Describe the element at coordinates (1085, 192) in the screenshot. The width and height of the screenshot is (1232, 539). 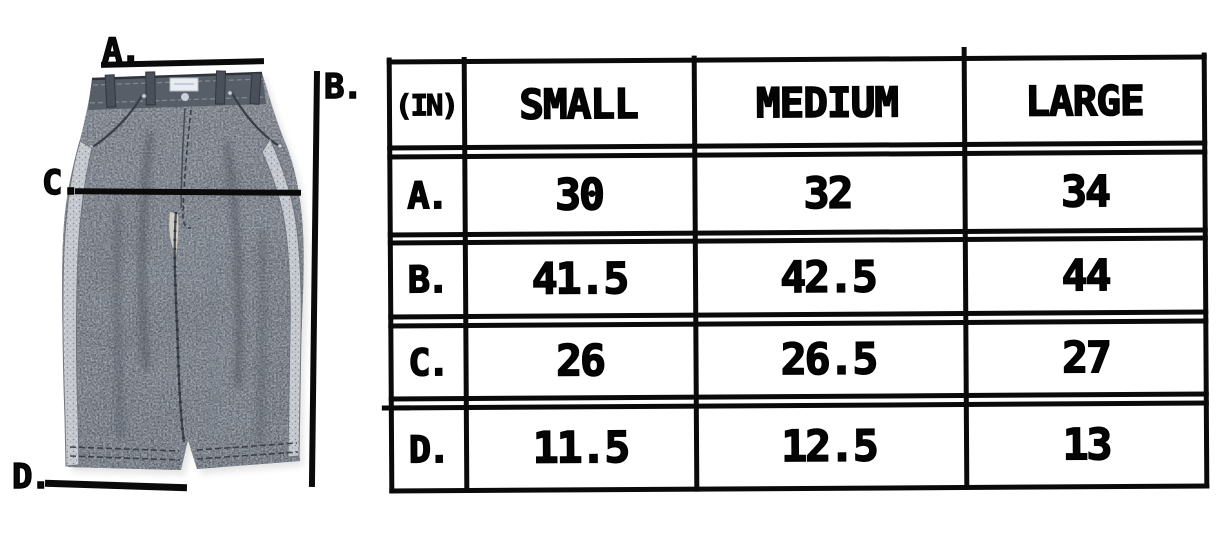
I see `size-value: 34` at that location.